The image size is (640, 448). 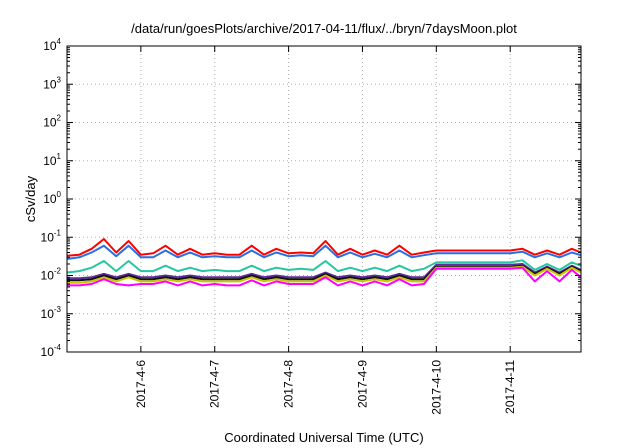 I want to click on x-tick-label: 2017-4-6, so click(x=141, y=384).